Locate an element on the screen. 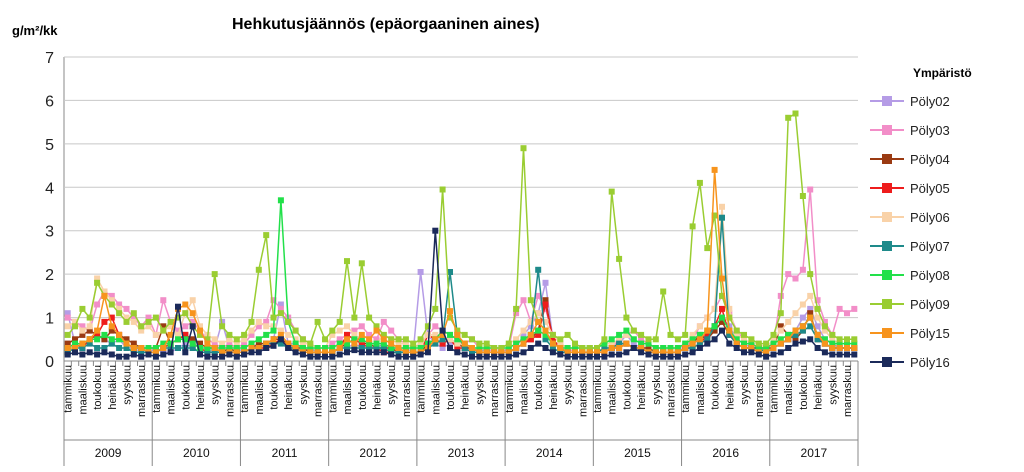 This screenshot has width=1024, height=472. y-tick-label: 7 is located at coordinates (49, 58).